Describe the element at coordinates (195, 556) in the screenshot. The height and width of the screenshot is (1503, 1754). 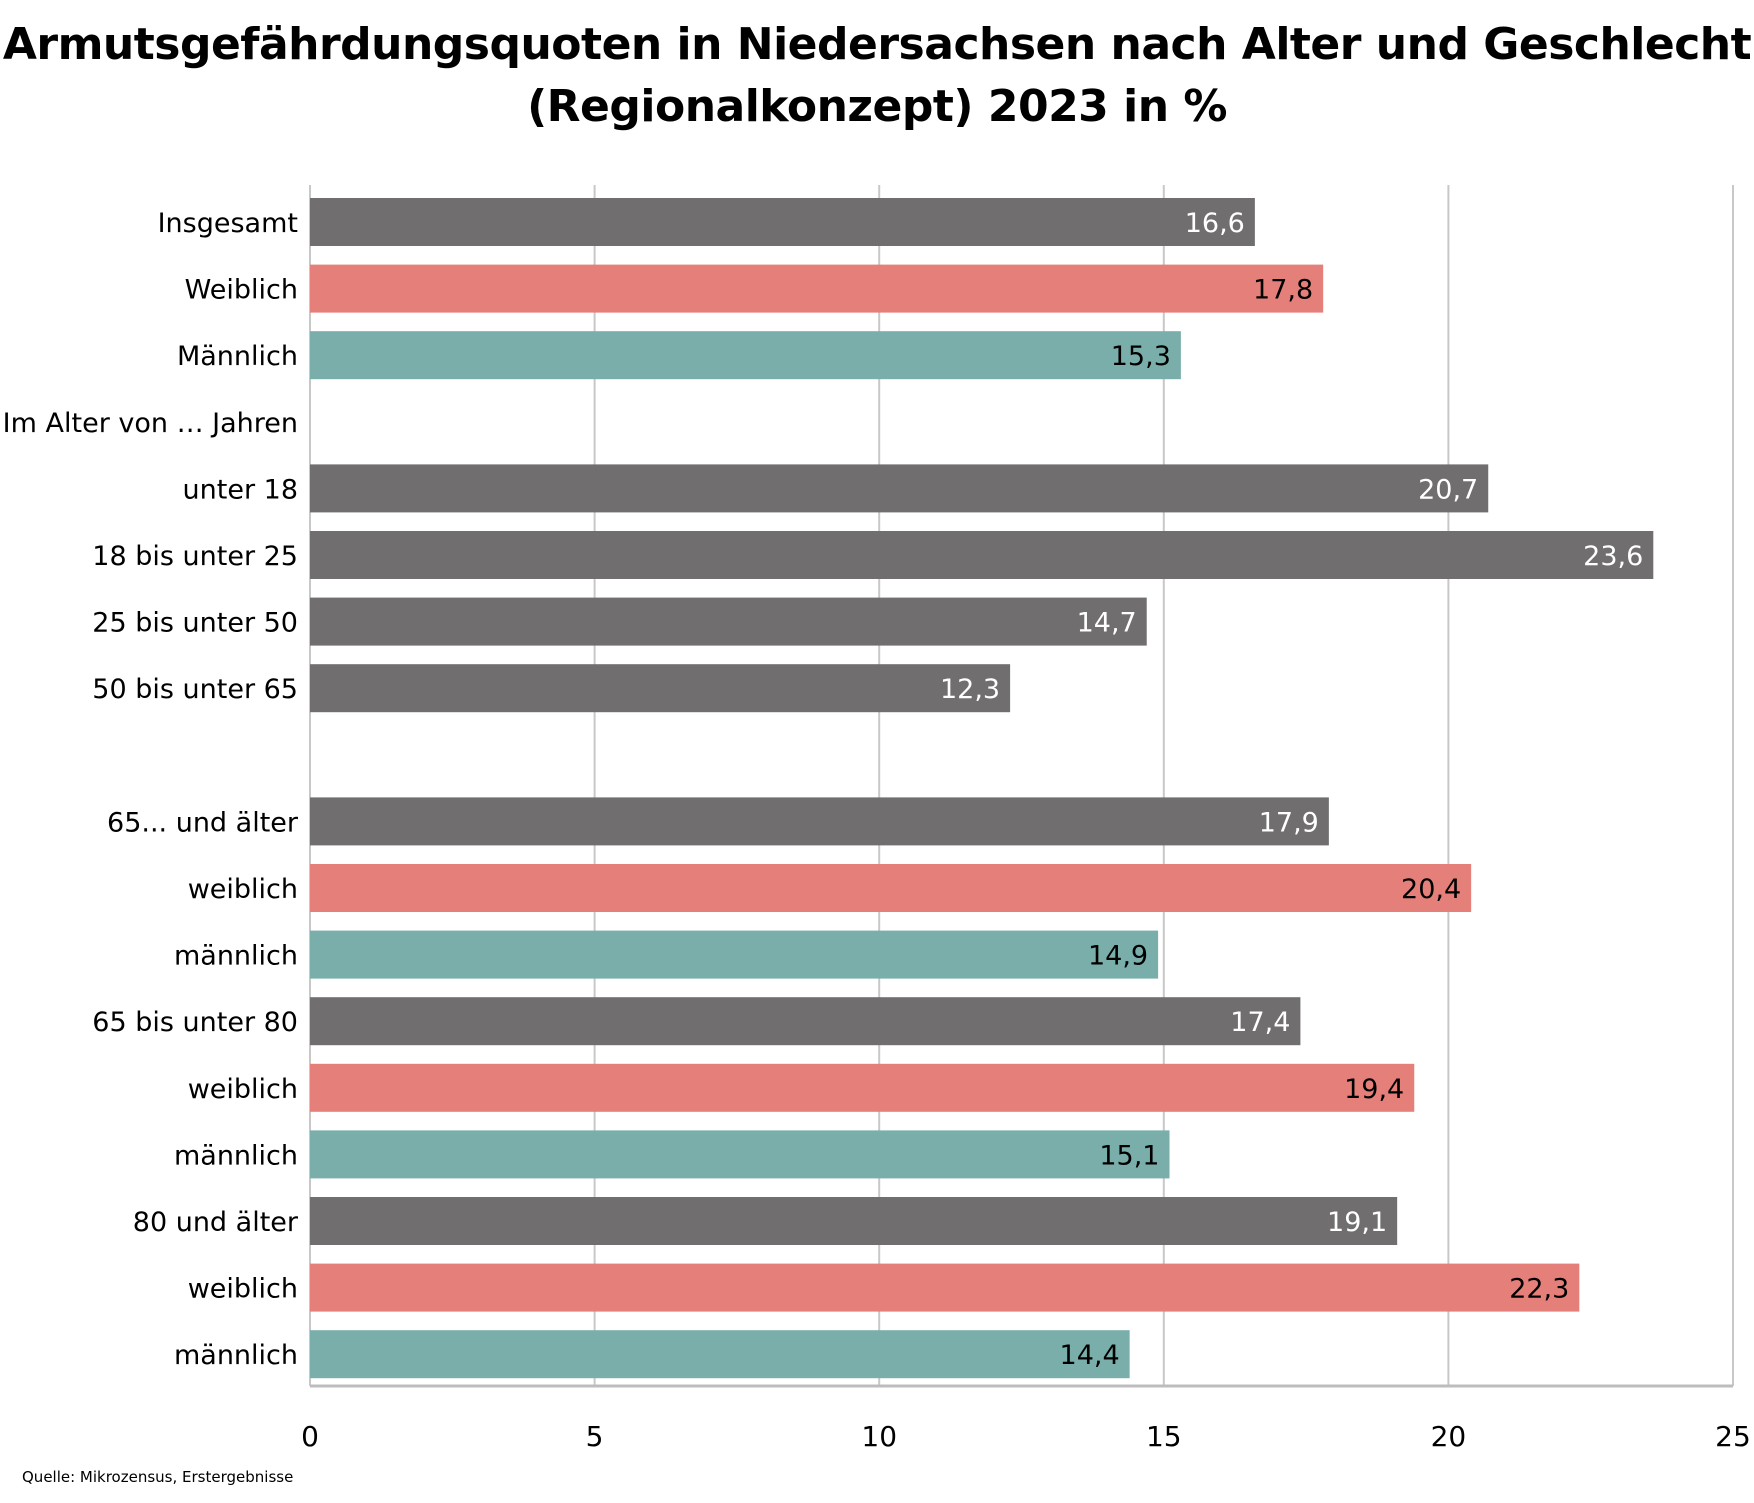
I see `category-label: 18 bis unter 25` at that location.